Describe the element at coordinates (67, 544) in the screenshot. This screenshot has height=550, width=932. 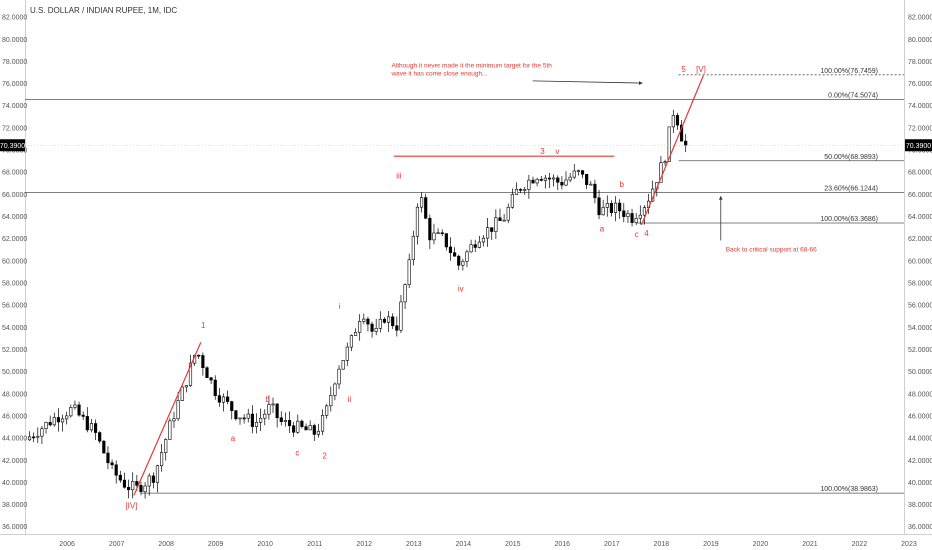
I see `x-tick-label: 2006` at that location.